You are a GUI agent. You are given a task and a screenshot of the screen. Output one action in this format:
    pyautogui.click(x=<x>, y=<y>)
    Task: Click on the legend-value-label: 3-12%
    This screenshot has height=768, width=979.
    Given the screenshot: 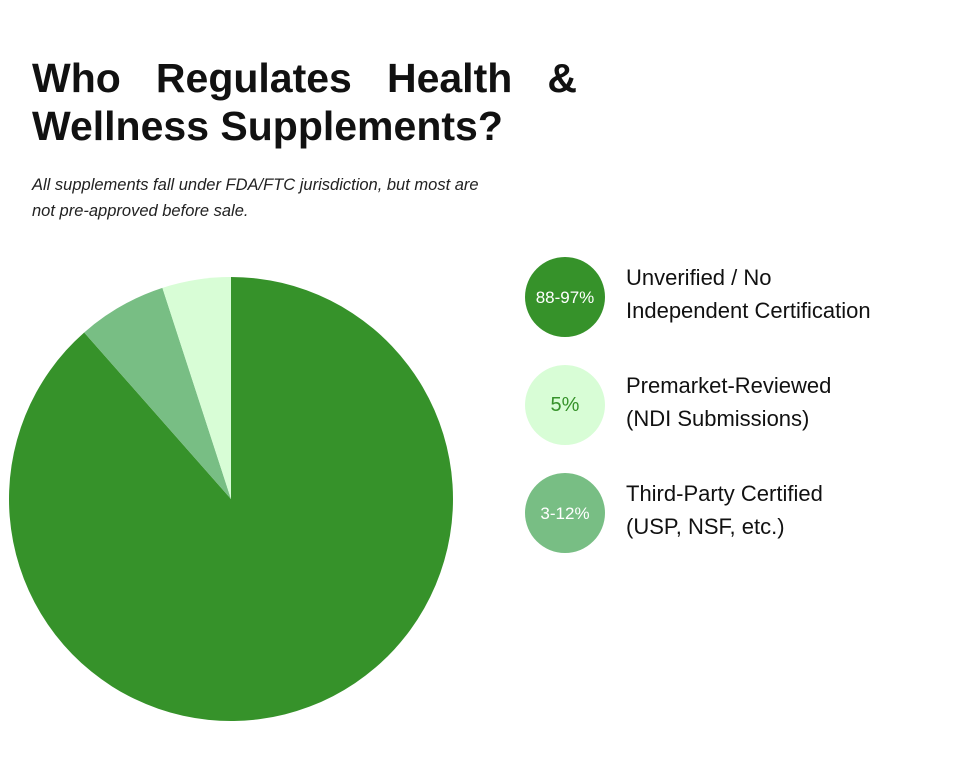 What is the action you would take?
    pyautogui.click(x=564, y=513)
    